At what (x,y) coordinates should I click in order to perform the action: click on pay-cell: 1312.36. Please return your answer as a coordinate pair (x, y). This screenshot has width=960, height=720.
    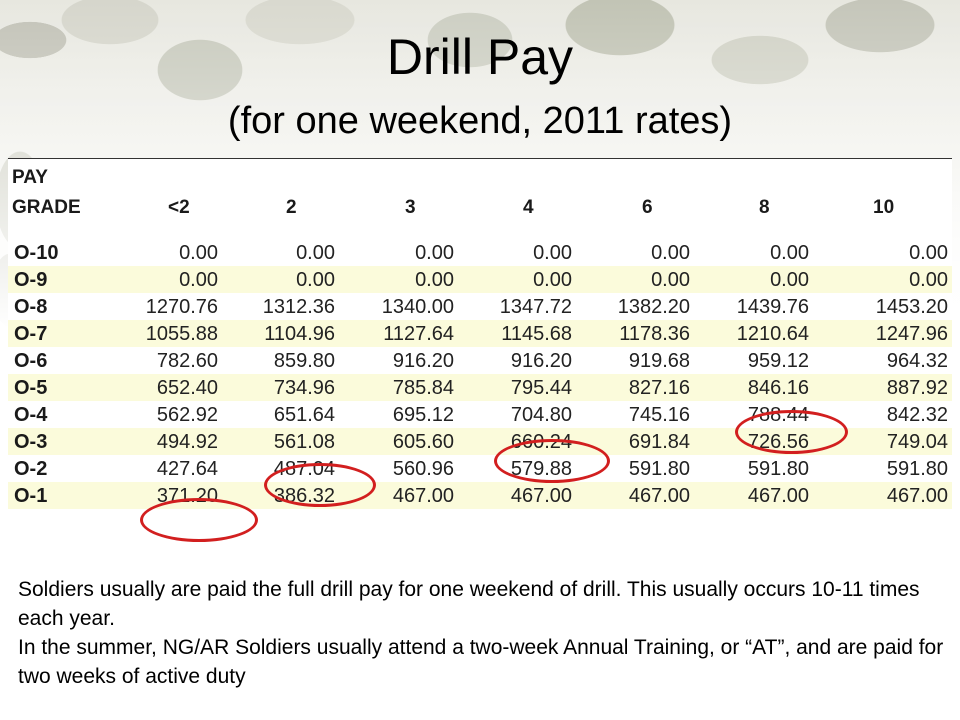
    Looking at the image, I should click on (298, 307).